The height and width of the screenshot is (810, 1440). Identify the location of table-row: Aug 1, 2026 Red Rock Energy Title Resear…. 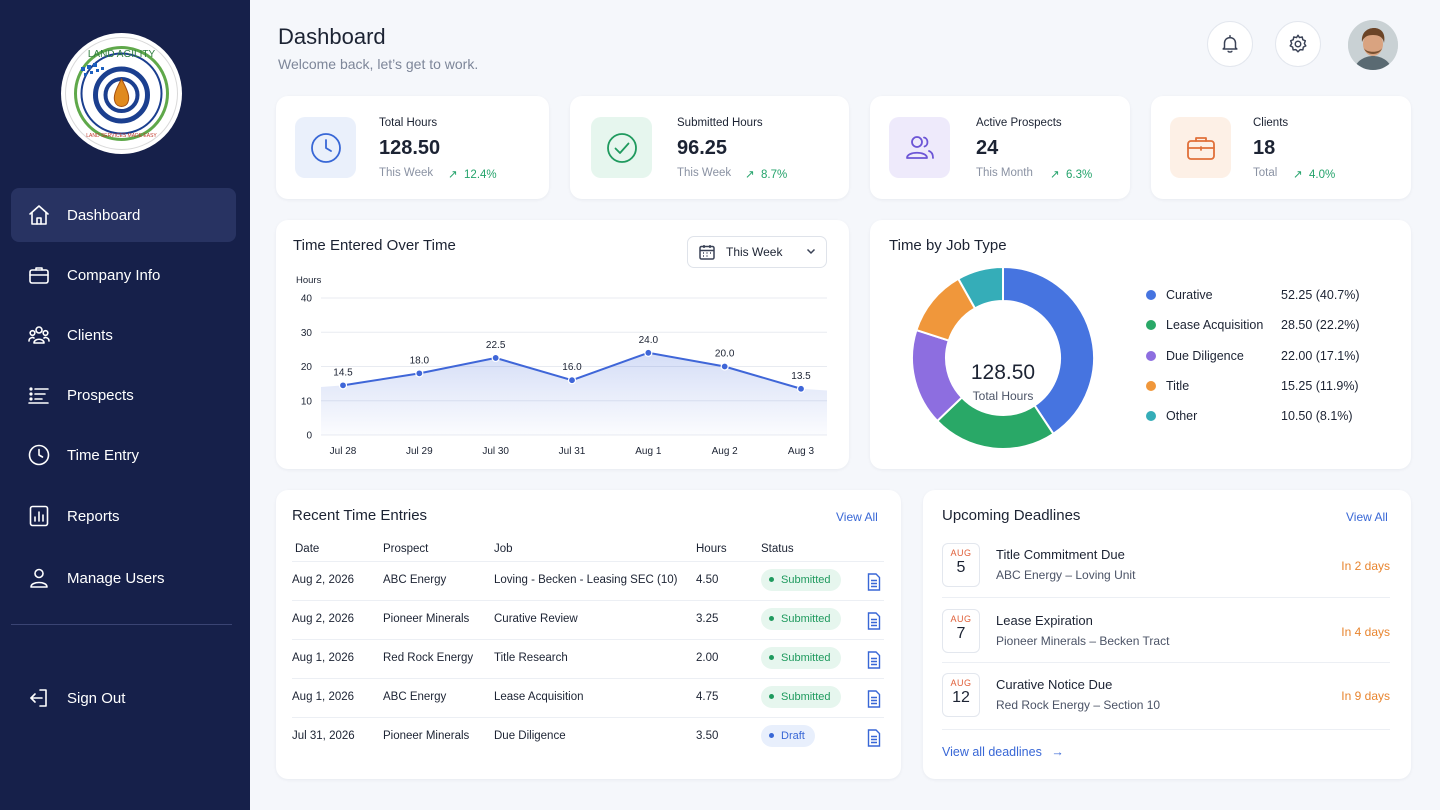
(588, 658).